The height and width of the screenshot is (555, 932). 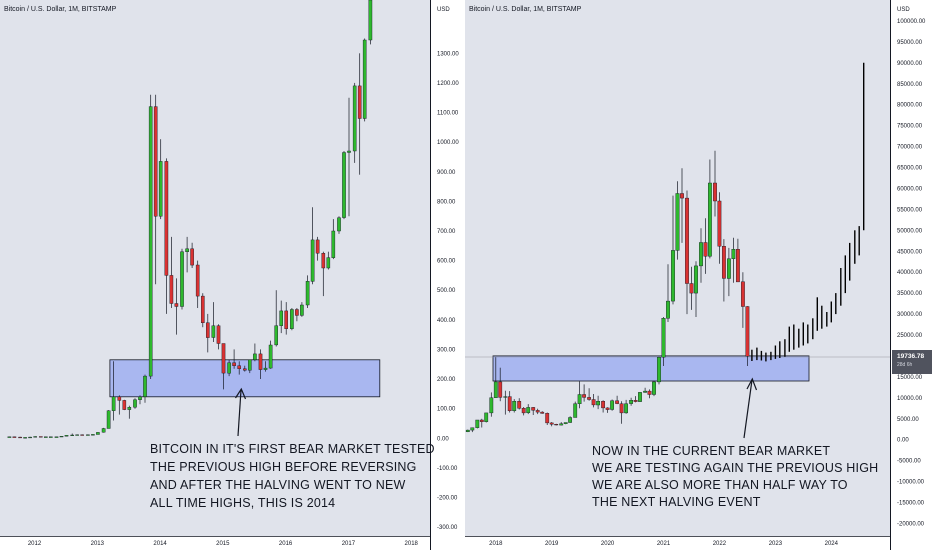 I want to click on left-annotation-line-1: BITCOIN IN IT'S FIRST BEAR MARKET TESTED, so click(x=292, y=449).